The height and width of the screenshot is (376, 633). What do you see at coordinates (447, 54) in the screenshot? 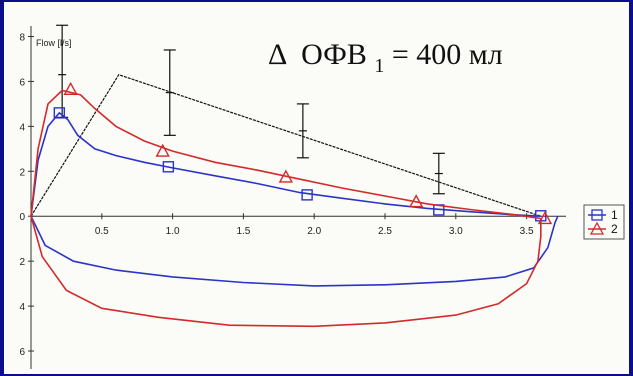
I see `annotation-rest: = 400 мл` at bounding box center [447, 54].